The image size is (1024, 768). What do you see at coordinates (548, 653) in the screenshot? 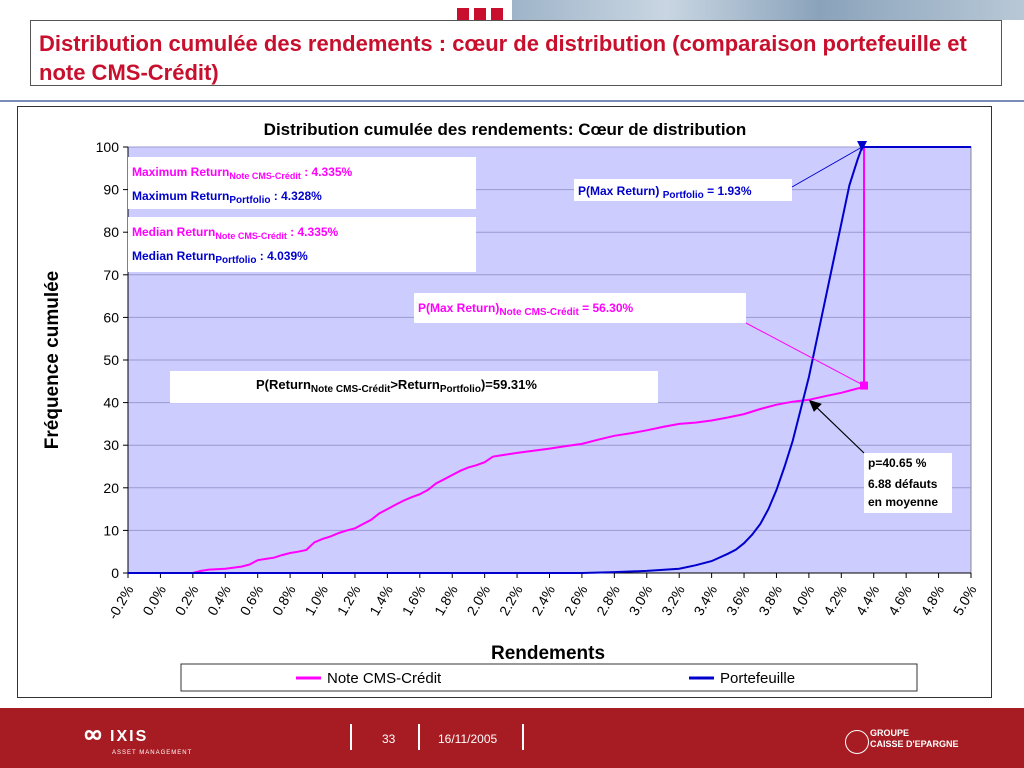
I see `x-axis-label: Rendements` at bounding box center [548, 653].